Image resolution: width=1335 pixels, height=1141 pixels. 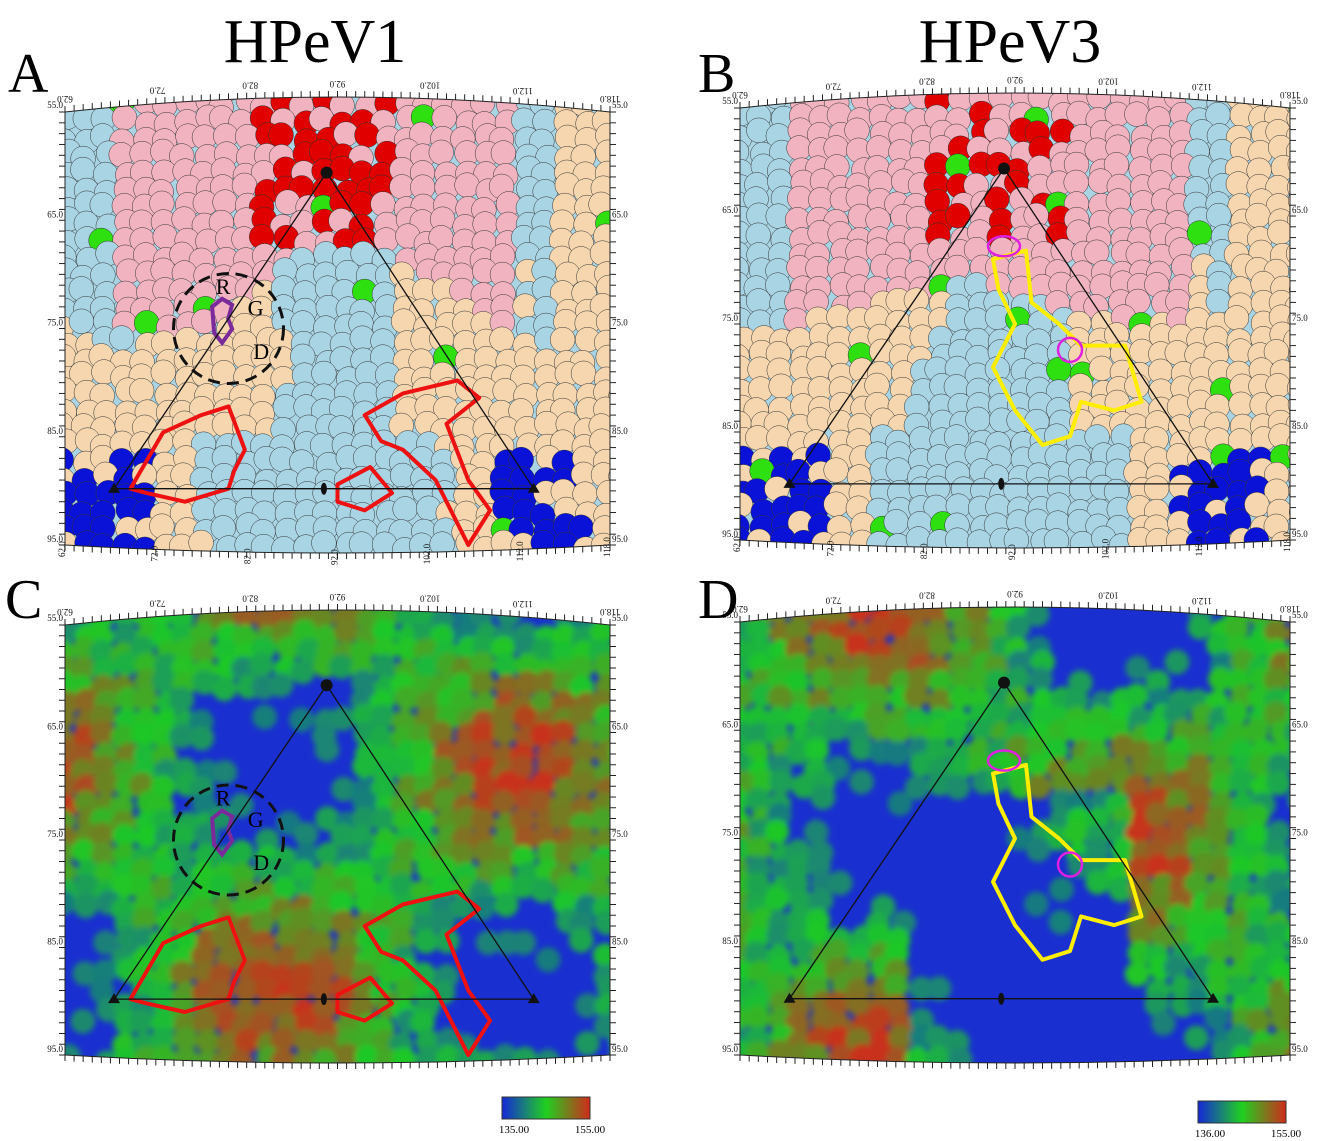 What do you see at coordinates (590, 1130) in the screenshot?
I see `colorbar-max: 155.00` at bounding box center [590, 1130].